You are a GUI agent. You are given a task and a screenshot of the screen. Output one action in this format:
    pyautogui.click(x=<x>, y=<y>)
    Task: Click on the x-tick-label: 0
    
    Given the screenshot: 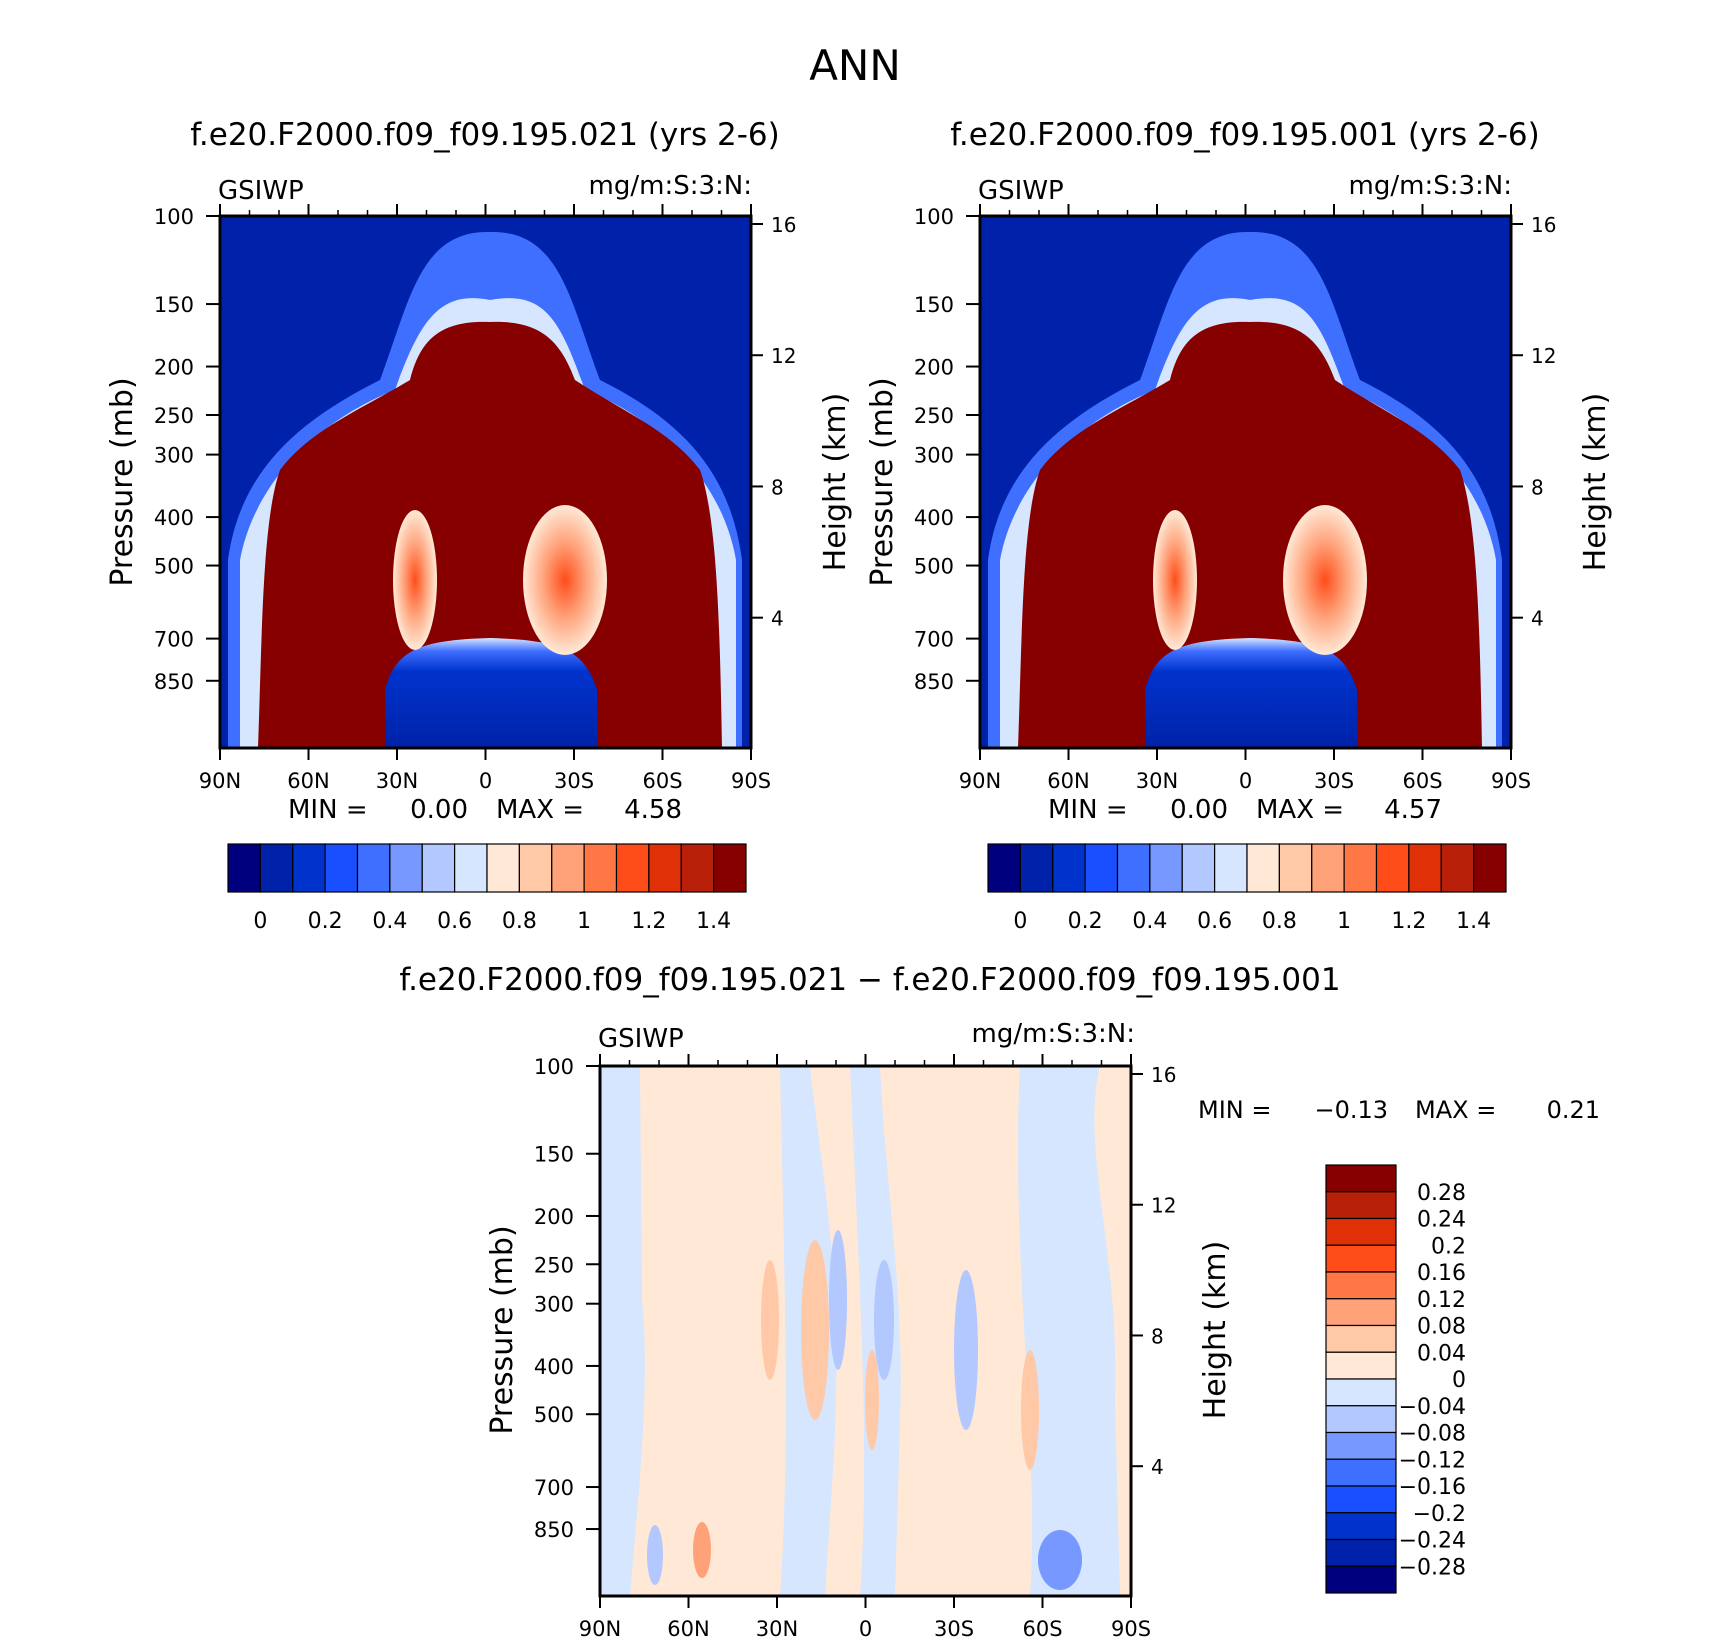 What is the action you would take?
    pyautogui.click(x=1245, y=781)
    